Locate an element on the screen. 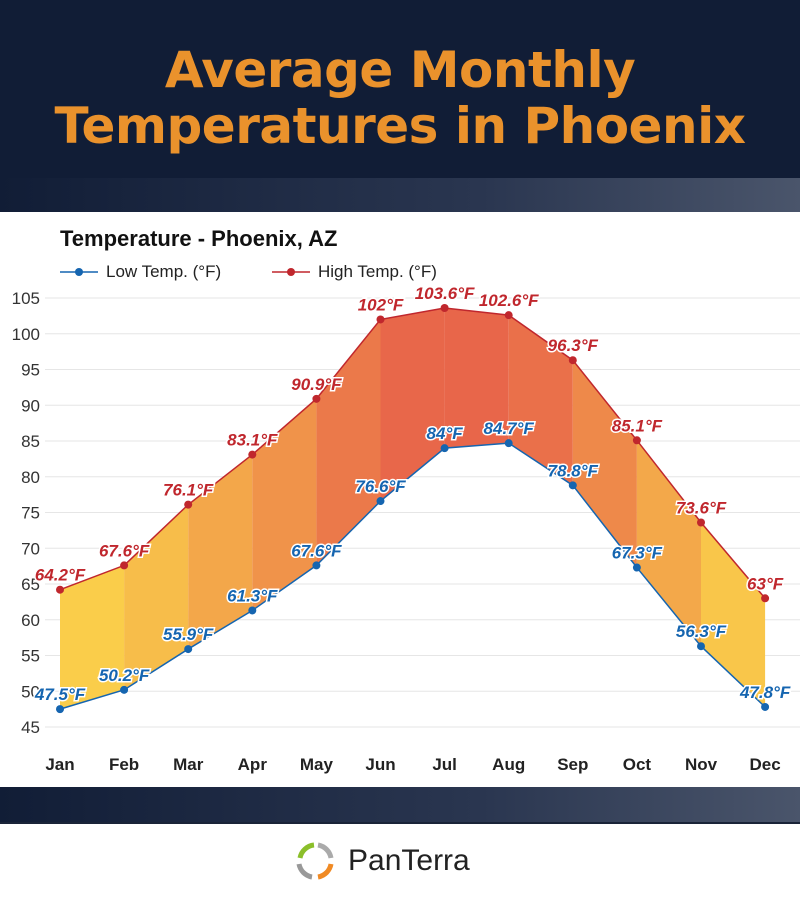 Image resolution: width=800 pixels, height=900 pixels. y-tick-label: 100 is located at coordinates (26, 334).